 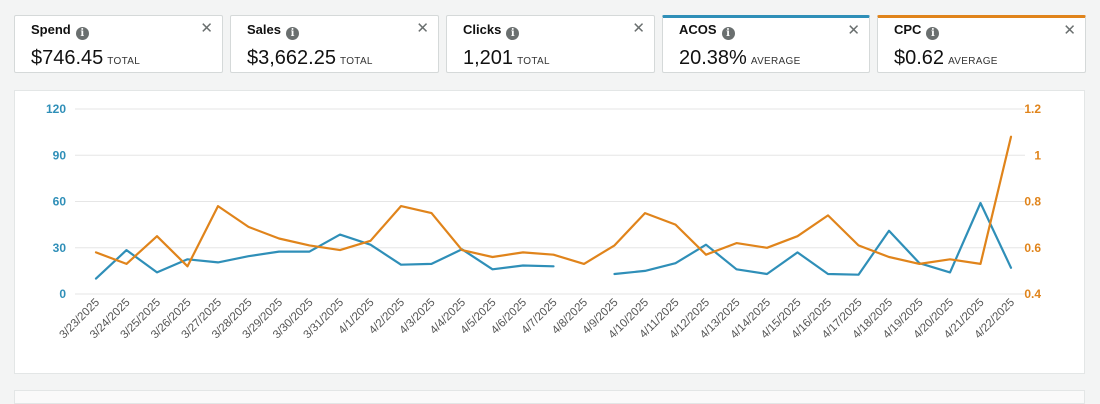 I want to click on metric-label: ACOS i, so click(x=707, y=31).